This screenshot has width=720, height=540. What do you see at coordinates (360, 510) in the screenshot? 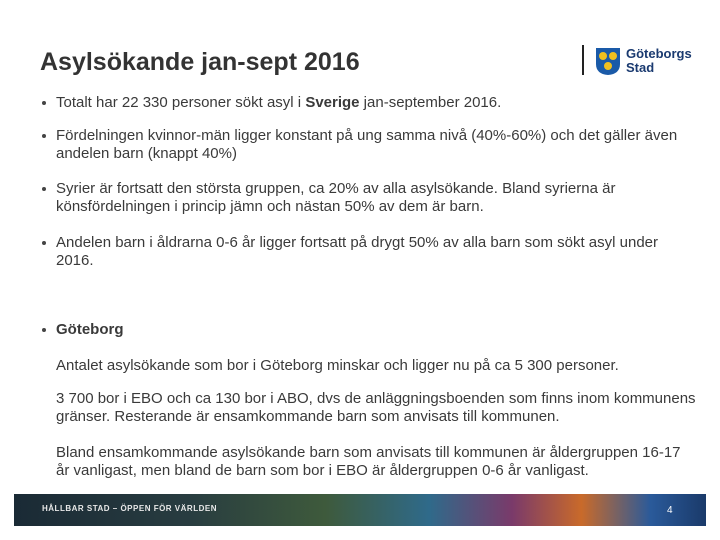
I see `footer-band` at bounding box center [360, 510].